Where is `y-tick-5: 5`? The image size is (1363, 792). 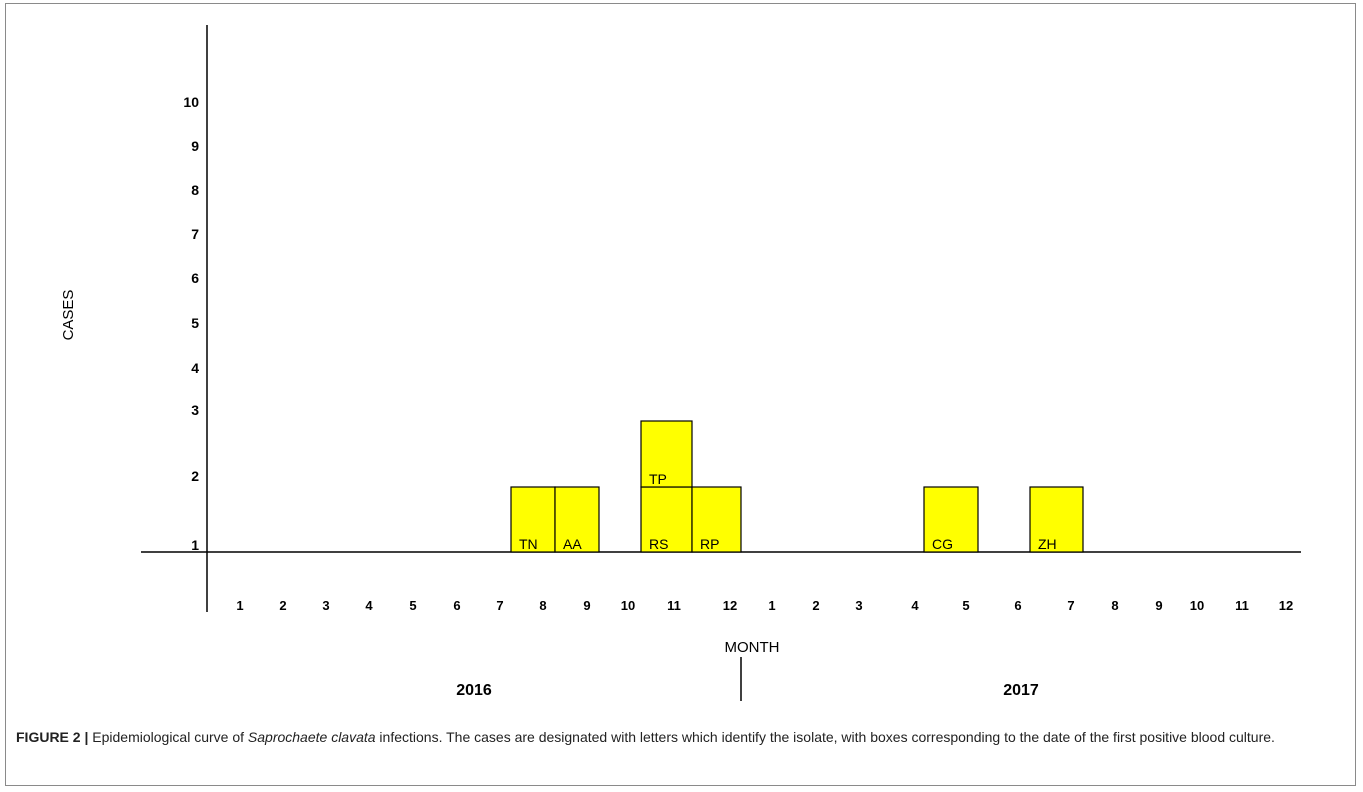 y-tick-5: 5 is located at coordinates (195, 323).